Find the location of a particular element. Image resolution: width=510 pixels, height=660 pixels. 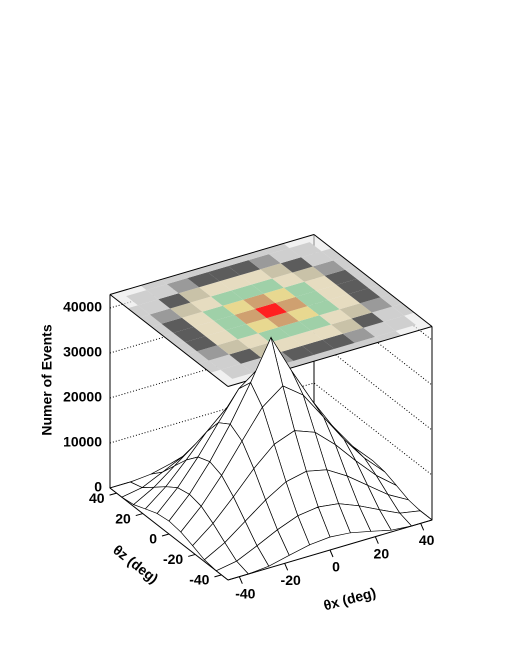

x-tick-label: 20 is located at coordinates (382, 553).